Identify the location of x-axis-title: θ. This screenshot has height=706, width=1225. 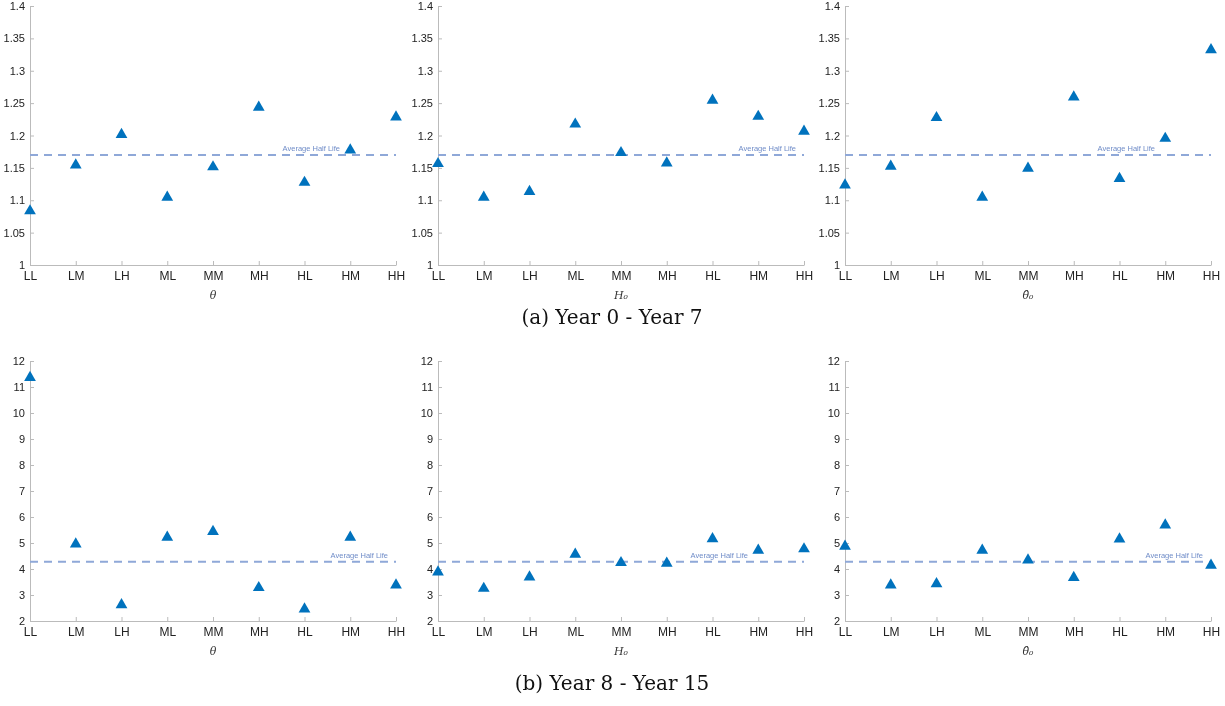
(213, 651).